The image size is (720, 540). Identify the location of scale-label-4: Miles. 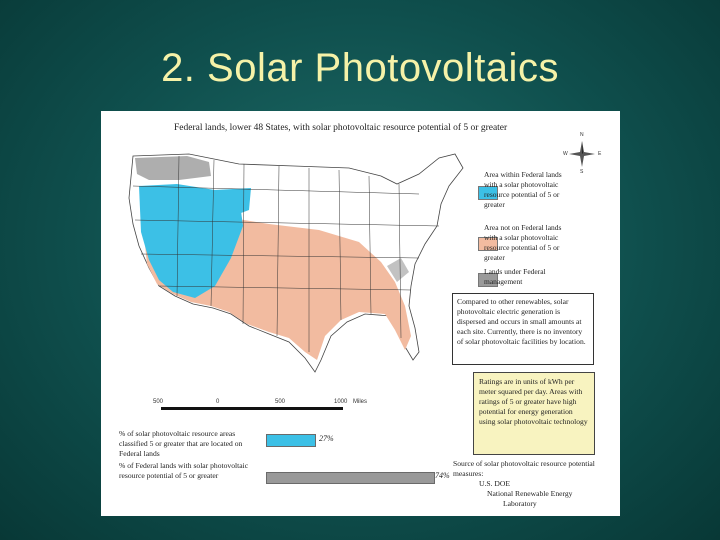
(360, 402).